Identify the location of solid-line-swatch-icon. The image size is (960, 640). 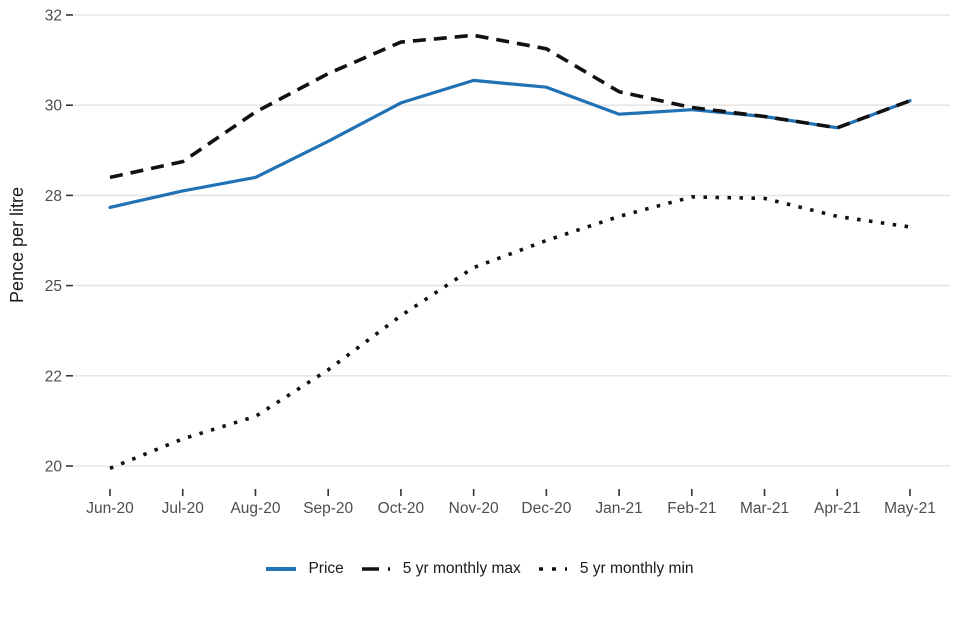
(281, 569).